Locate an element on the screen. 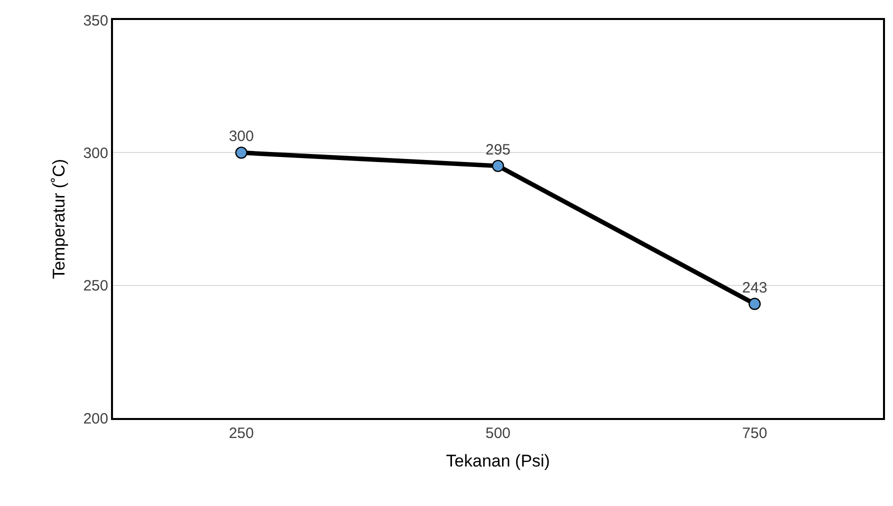 This screenshot has height=506, width=893. x-tick-label: 250 is located at coordinates (241, 433).